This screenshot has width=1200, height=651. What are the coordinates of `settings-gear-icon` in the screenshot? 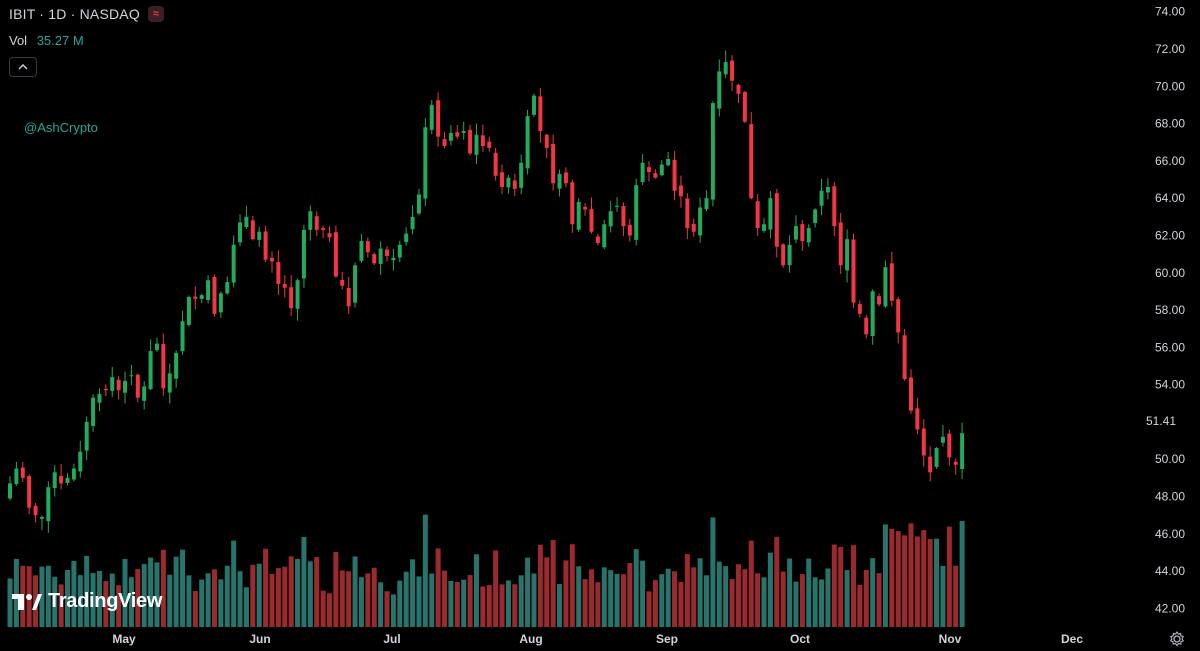 It's located at (1177, 639).